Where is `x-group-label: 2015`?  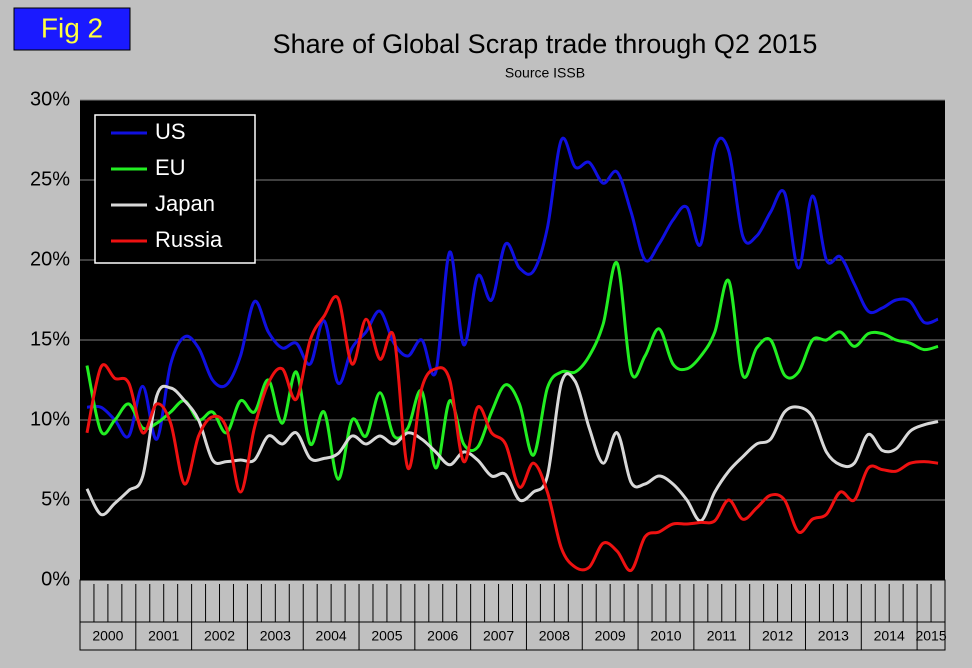 x-group-label: 2015 is located at coordinates (930, 636).